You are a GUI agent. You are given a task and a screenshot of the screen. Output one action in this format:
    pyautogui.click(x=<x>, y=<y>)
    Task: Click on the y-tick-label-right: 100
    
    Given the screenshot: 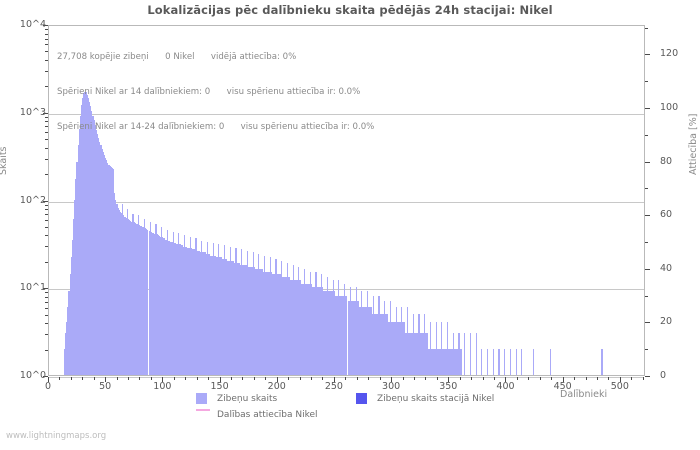 What is the action you would take?
    pyautogui.click(x=669, y=108)
    